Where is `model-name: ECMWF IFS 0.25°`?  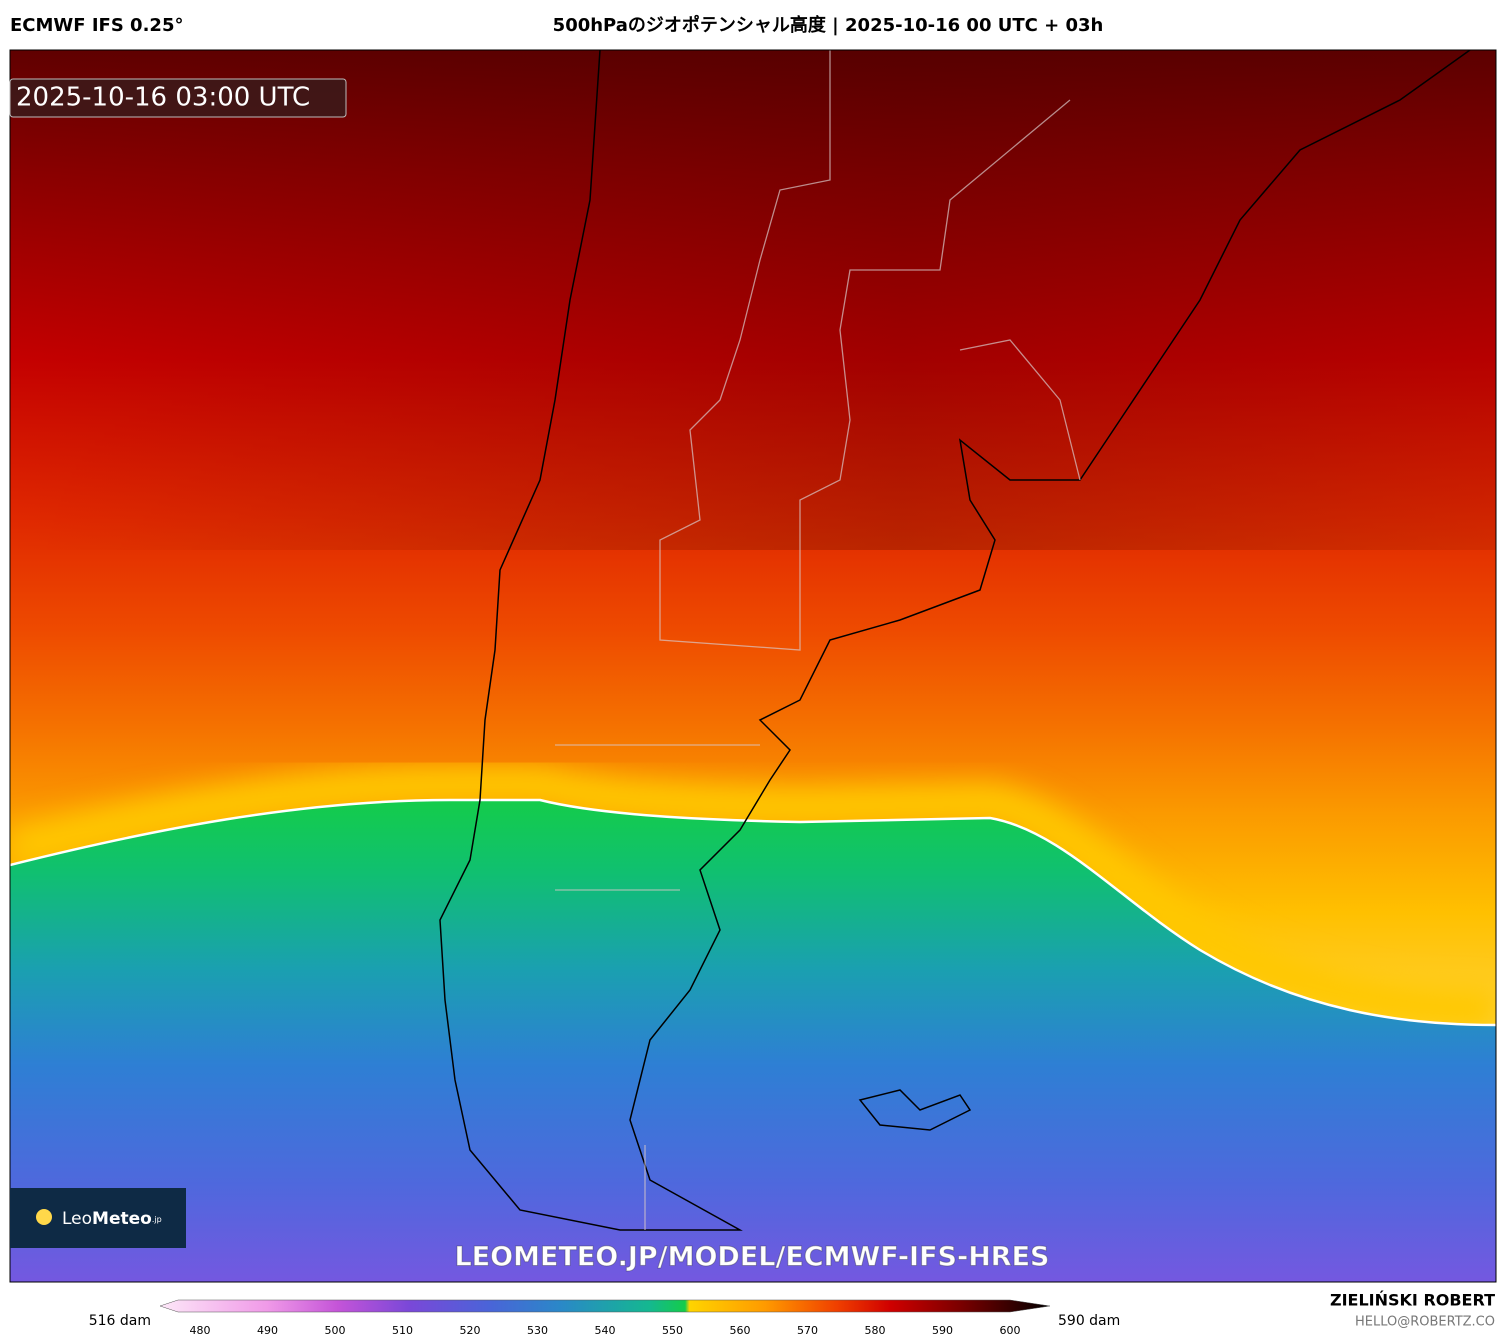 model-name: ECMWF IFS 0.25° is located at coordinates (96, 25).